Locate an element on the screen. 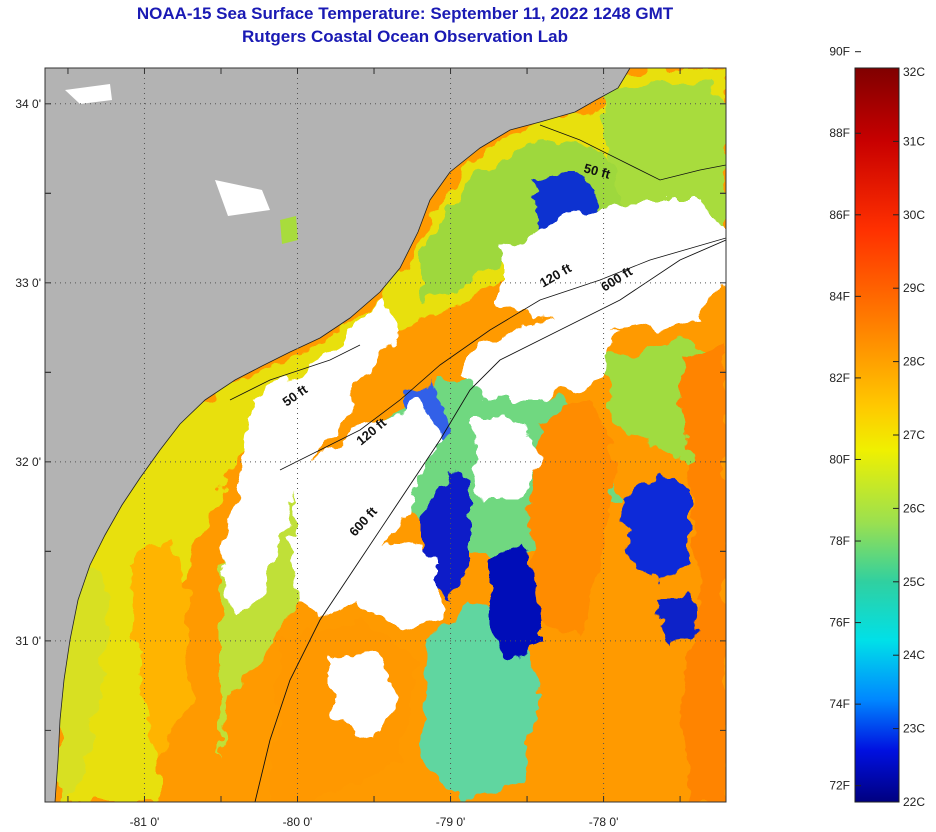 The image size is (936, 832). colorbar-c-label: 25C is located at coordinates (914, 582).